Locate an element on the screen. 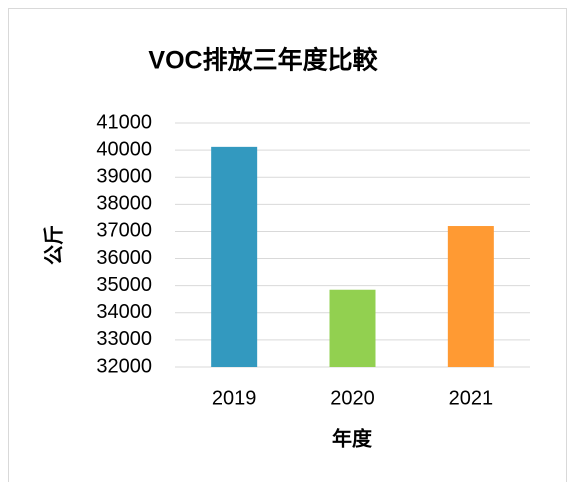 The height and width of the screenshot is (482, 578). y-tick-label: 36000 is located at coordinates (124, 258).